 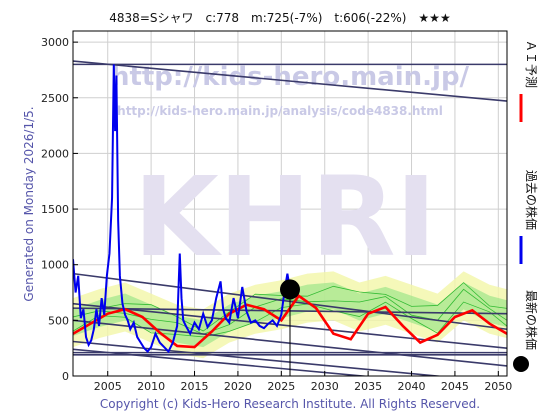 What do you see at coordinates (55, 265) in the screenshot?
I see `y-tick-label: 1000` at bounding box center [55, 265].